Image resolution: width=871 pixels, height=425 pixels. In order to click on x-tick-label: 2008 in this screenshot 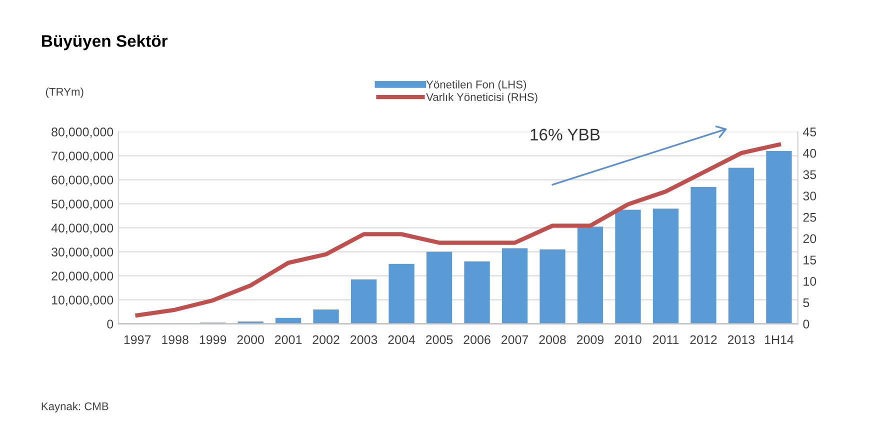, I will do `click(552, 339)`.